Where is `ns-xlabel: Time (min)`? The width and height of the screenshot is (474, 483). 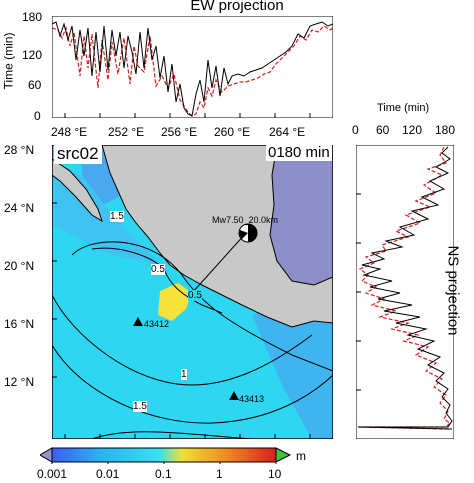 ns-xlabel: Time (min) is located at coordinates (403, 108).